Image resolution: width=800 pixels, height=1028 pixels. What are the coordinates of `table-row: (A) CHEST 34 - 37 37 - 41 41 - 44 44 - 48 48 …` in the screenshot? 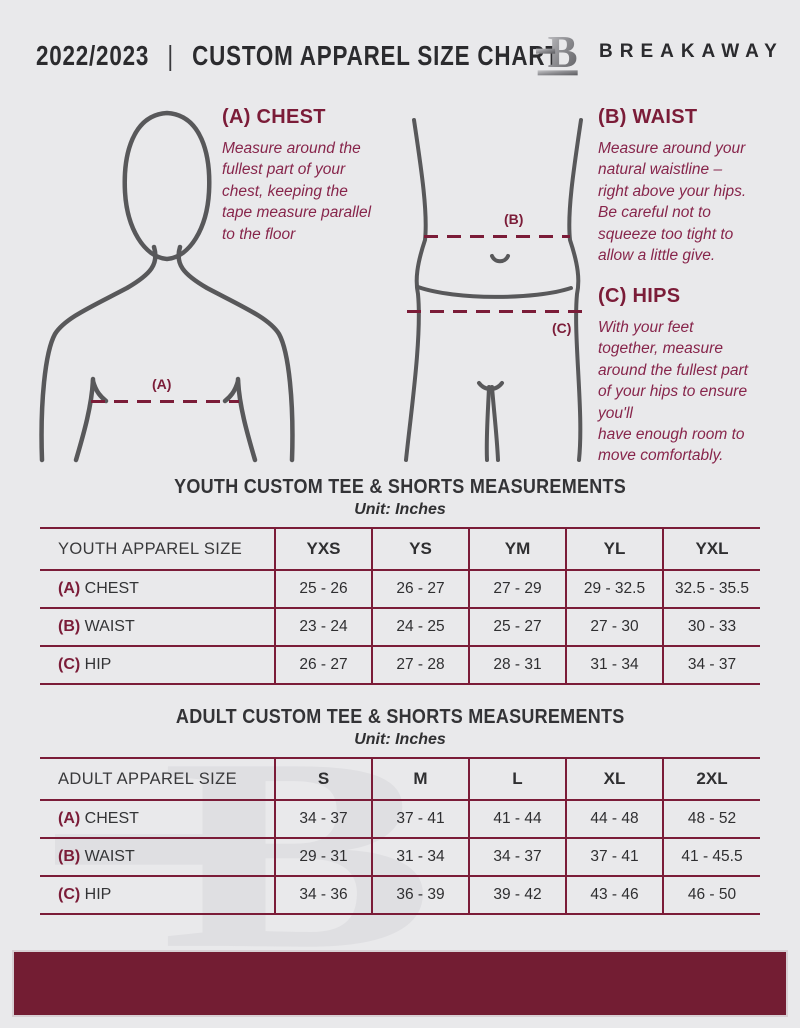 It's located at (400, 818).